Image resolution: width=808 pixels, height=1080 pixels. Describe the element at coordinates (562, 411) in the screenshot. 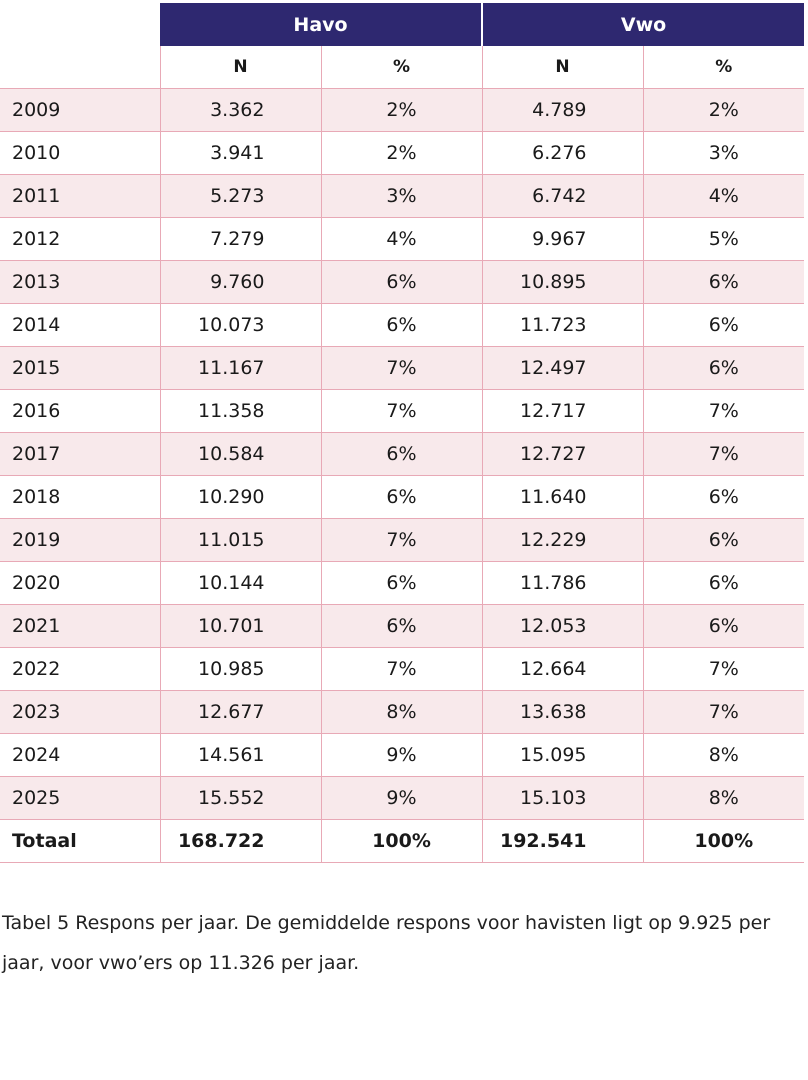

I see `vwo-n-cell: 12.717` at that location.